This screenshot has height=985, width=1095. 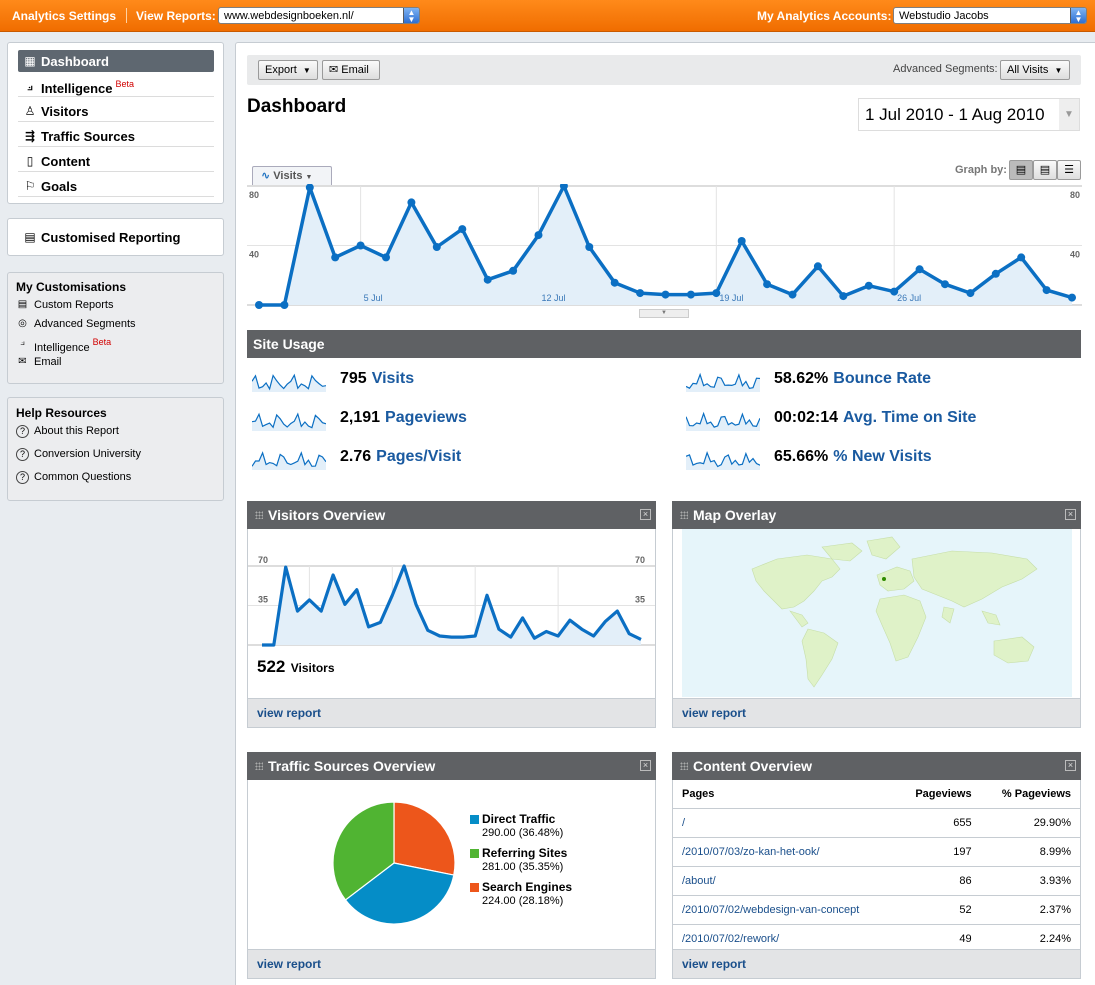 I want to click on page-link: /2010/07/02/webdesign-van-concept, so click(x=771, y=909).